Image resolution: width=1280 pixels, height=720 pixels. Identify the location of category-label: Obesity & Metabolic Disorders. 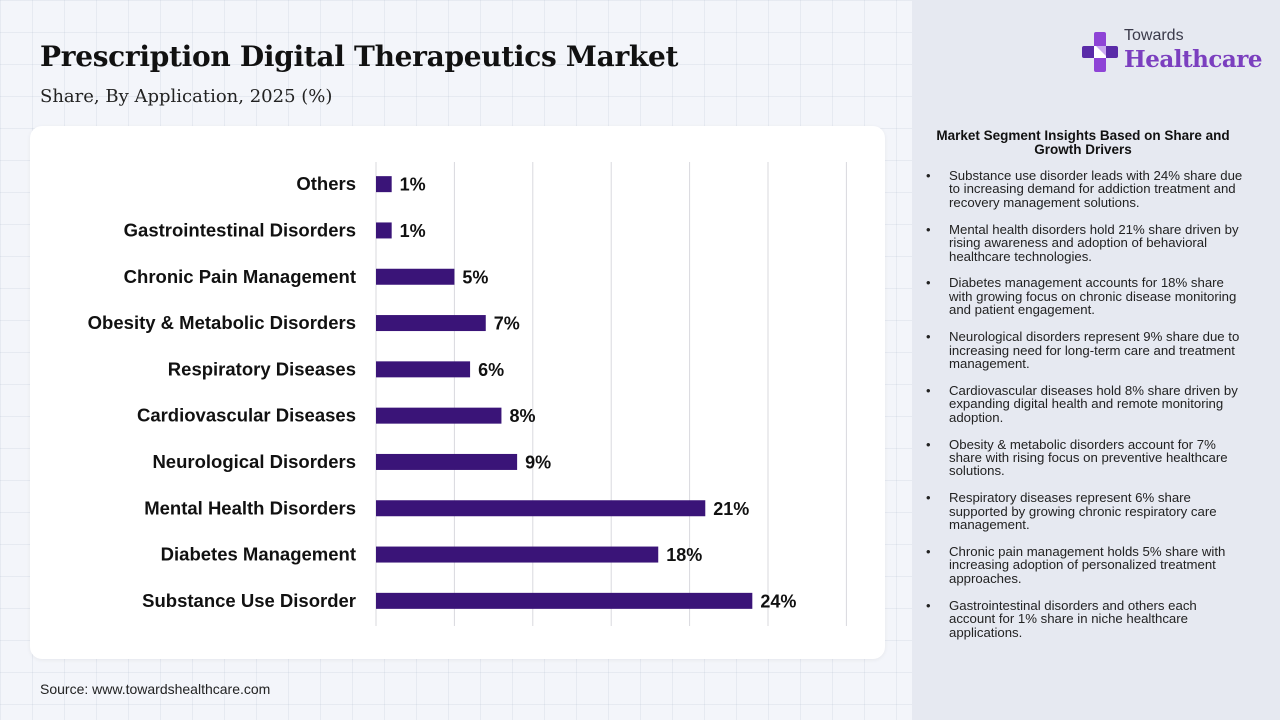
(222, 322).